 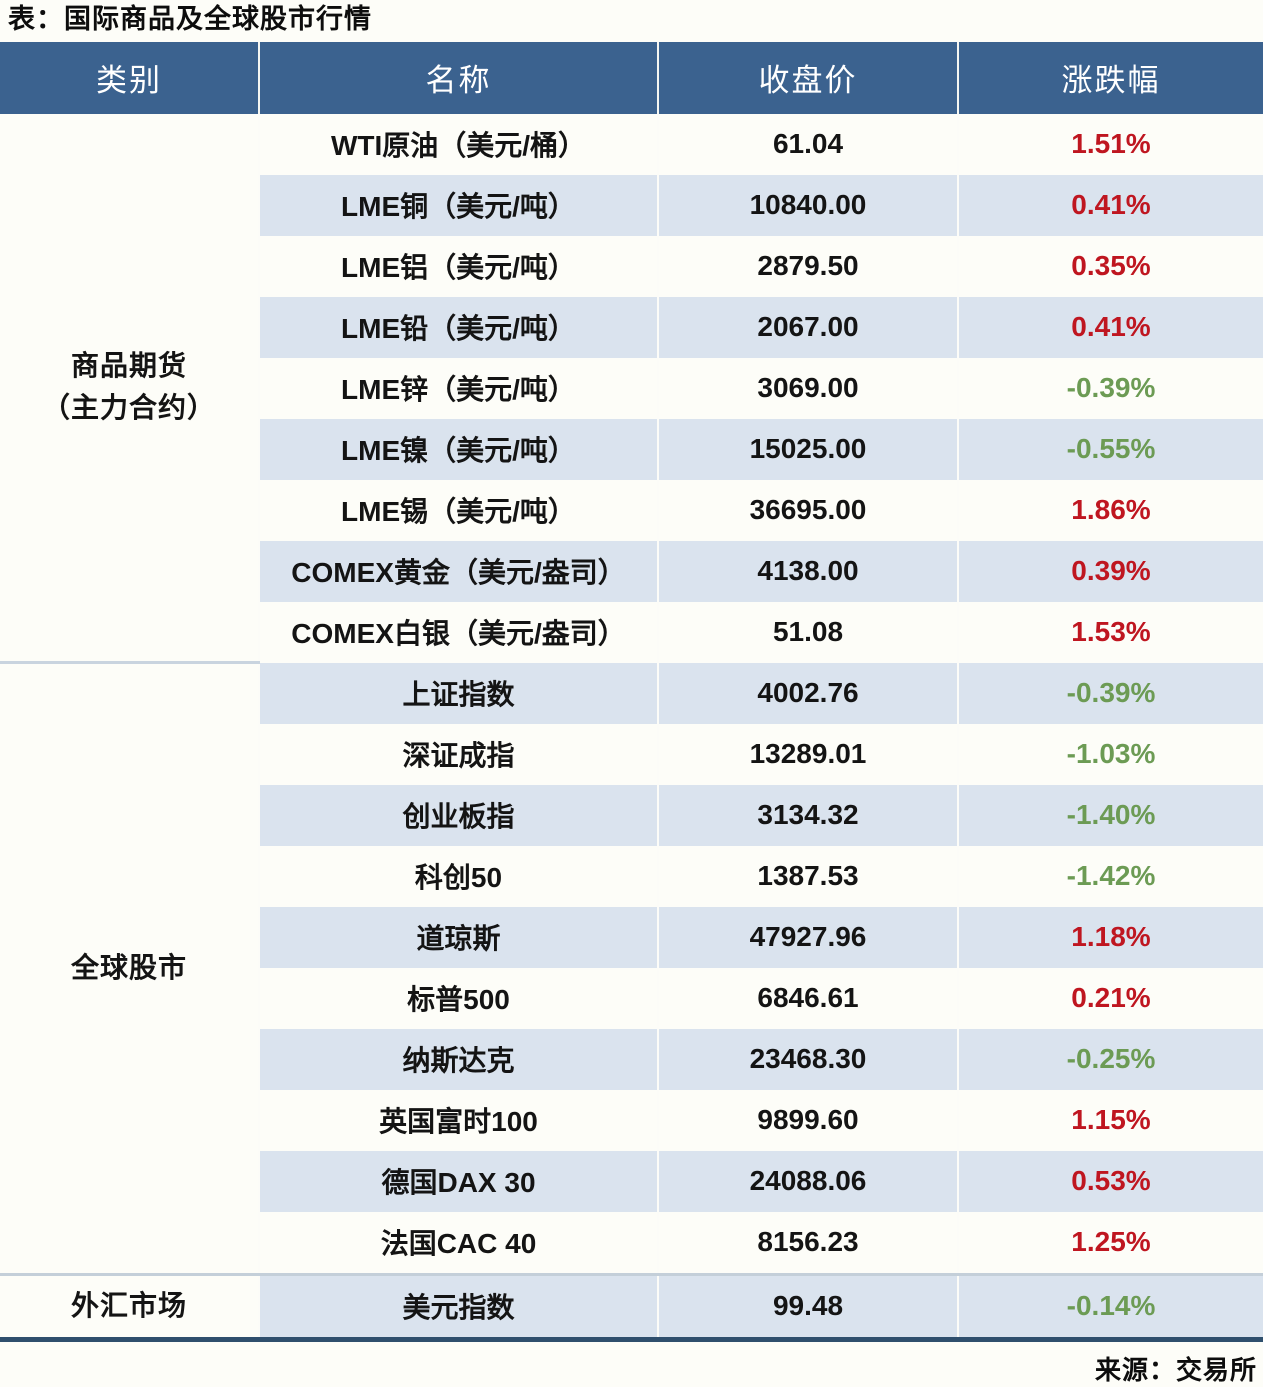 What do you see at coordinates (458, 77) in the screenshot?
I see `column-header-name: 名称` at bounding box center [458, 77].